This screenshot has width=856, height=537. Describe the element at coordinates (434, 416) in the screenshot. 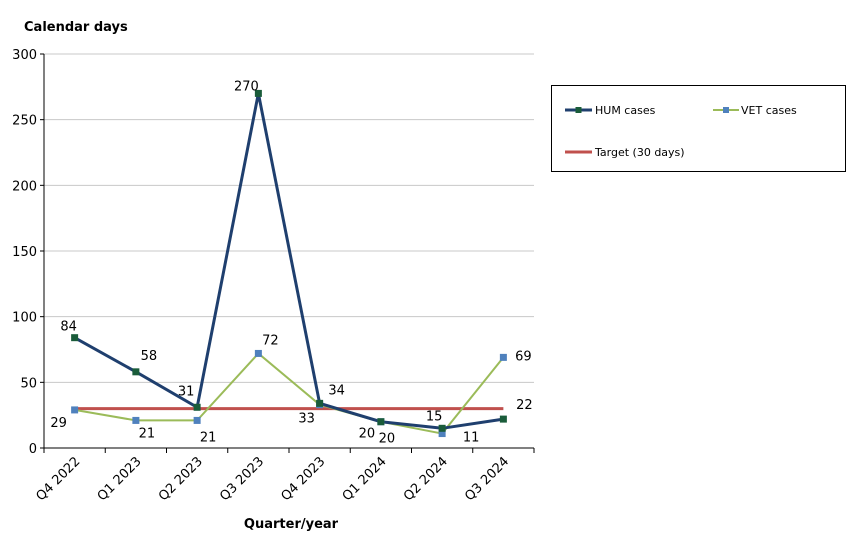

I see `hum-data-label: 15` at that location.